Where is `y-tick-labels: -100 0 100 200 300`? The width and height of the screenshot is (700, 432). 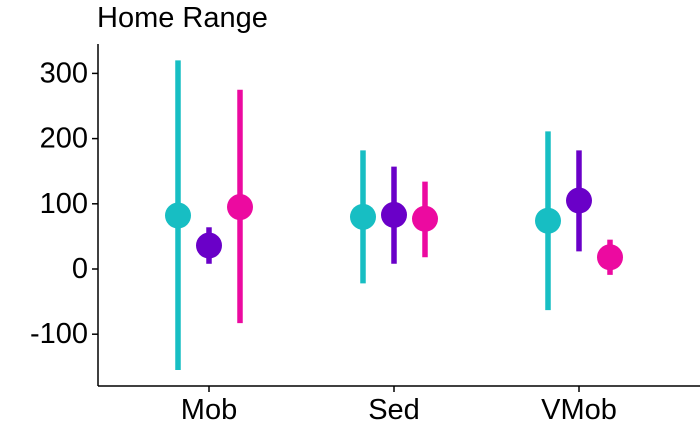
y-tick-labels: -100 0 100 200 300 is located at coordinates (59, 203).